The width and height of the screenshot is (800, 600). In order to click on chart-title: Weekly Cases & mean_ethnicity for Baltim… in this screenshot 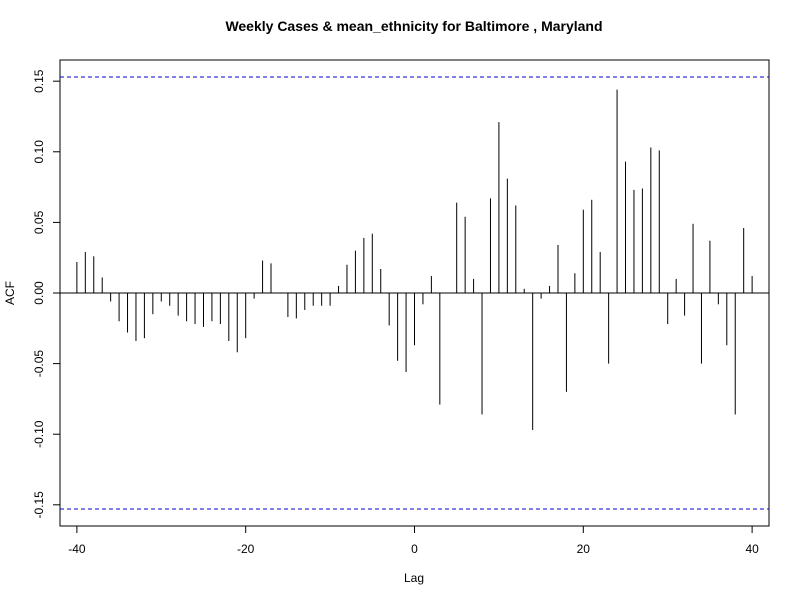, I will do `click(413, 26)`.